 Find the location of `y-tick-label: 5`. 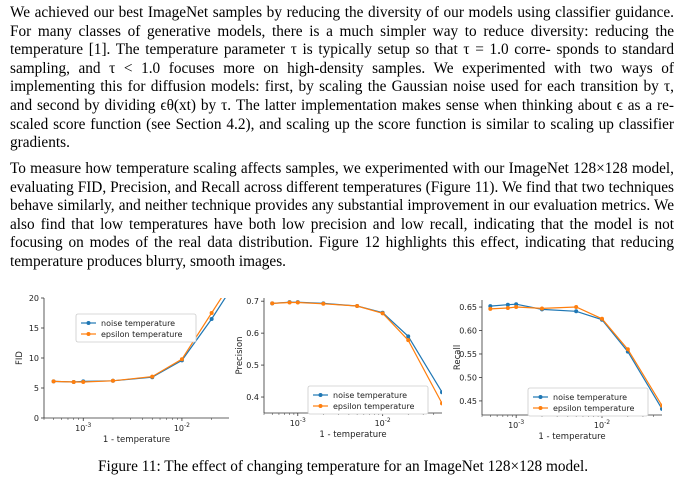

y-tick-label: 5 is located at coordinates (36, 388).